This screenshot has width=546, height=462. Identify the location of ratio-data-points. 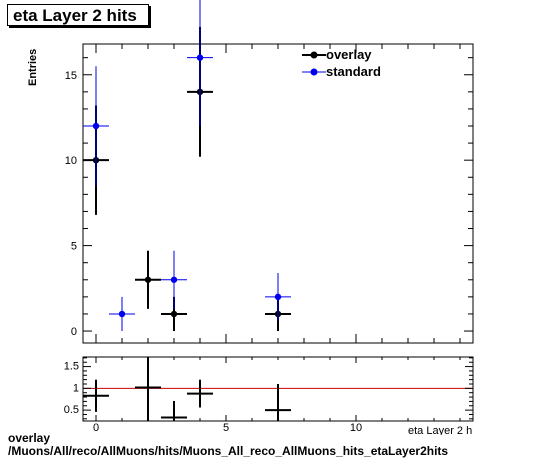
(187, 389).